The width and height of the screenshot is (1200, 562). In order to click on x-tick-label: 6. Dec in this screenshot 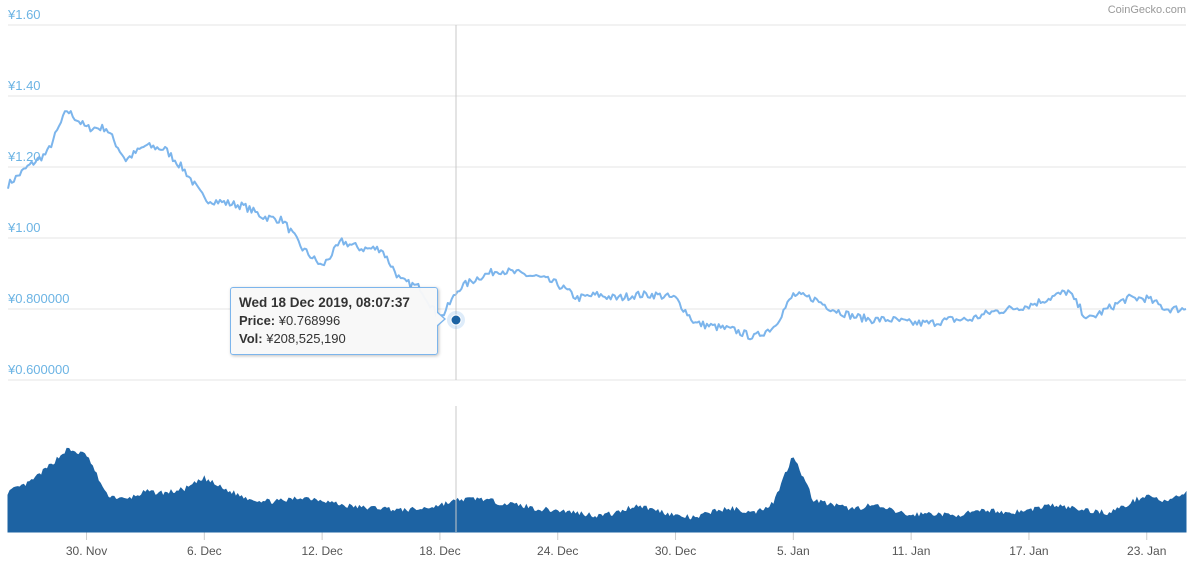, I will do `click(204, 551)`.